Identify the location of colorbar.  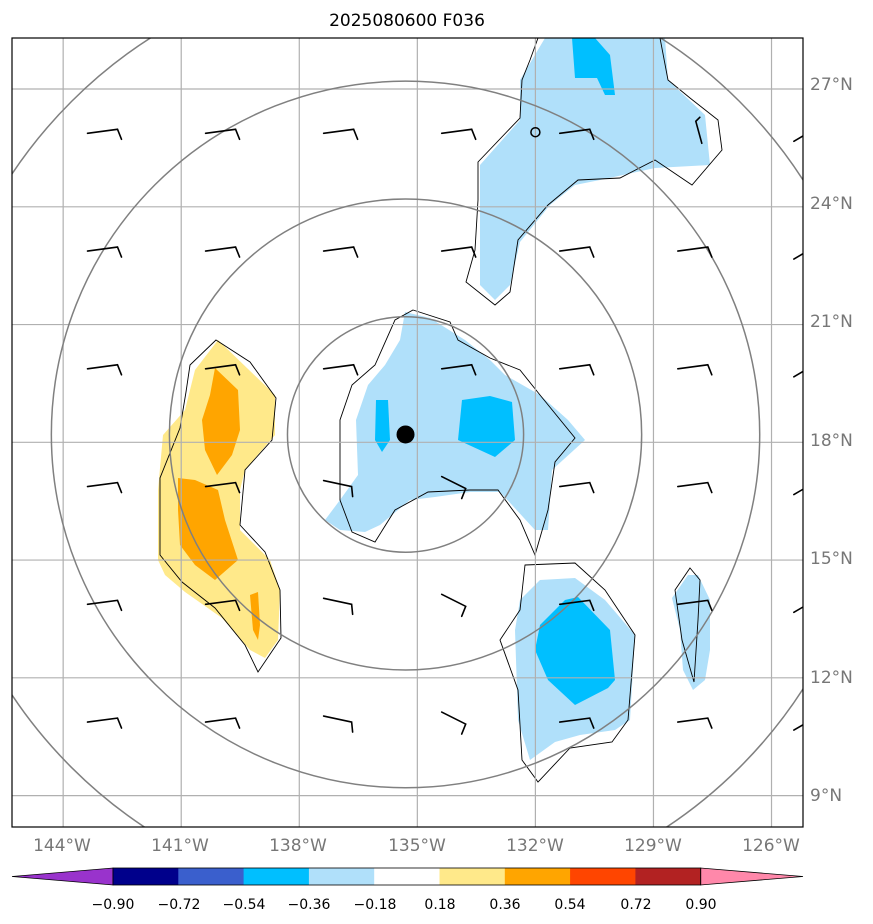
(407, 876).